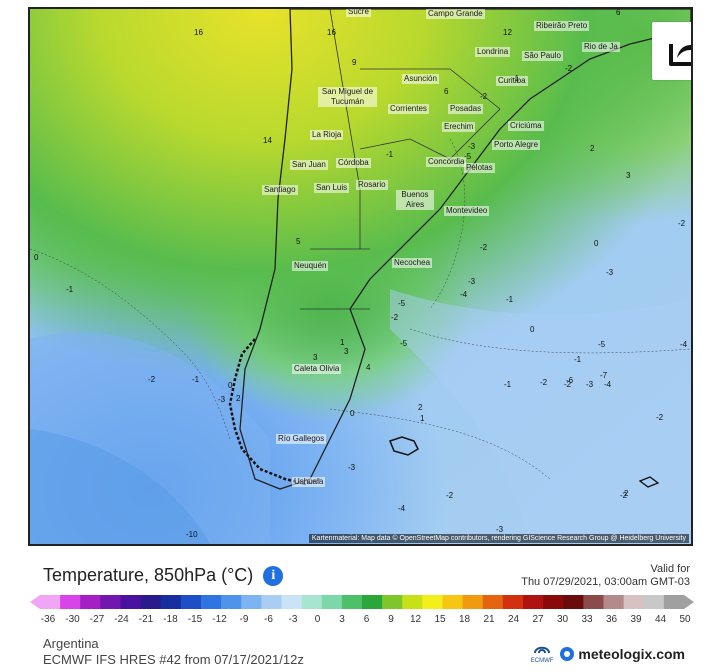  I want to click on legend-tick-label: 39, so click(636, 619).